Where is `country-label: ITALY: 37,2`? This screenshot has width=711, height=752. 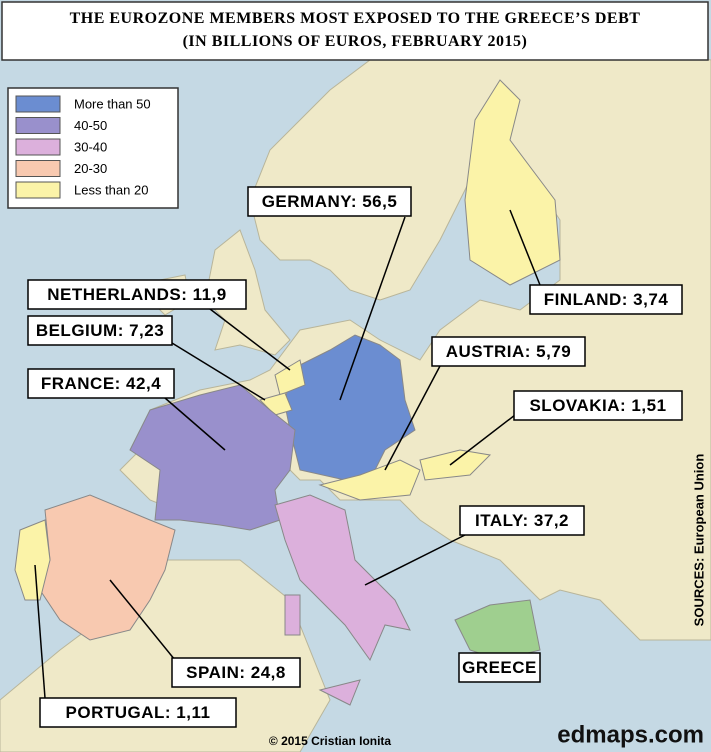 country-label: ITALY: 37,2 is located at coordinates (522, 520).